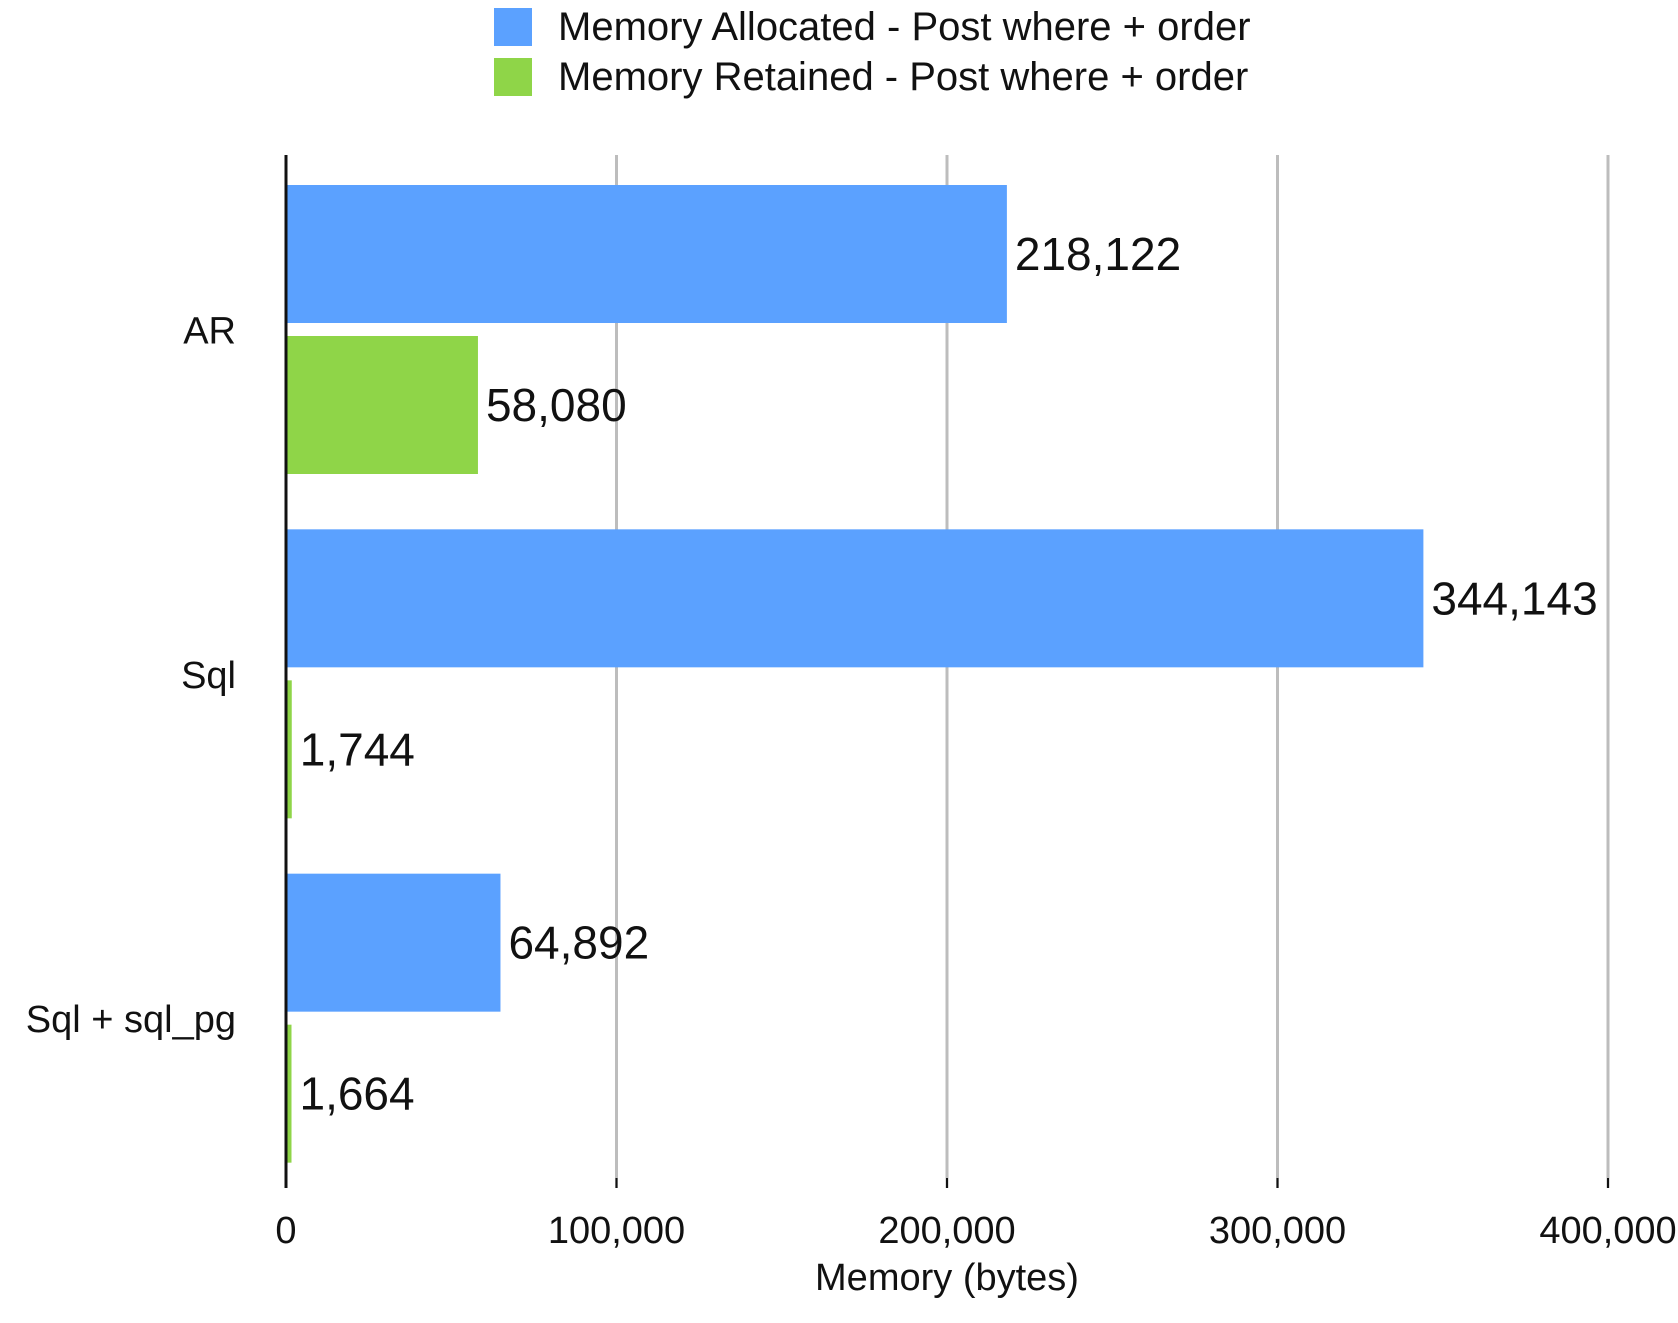 This screenshot has height=1323, width=1678. Describe the element at coordinates (556, 405) in the screenshot. I see `data-label: 58,080` at that location.